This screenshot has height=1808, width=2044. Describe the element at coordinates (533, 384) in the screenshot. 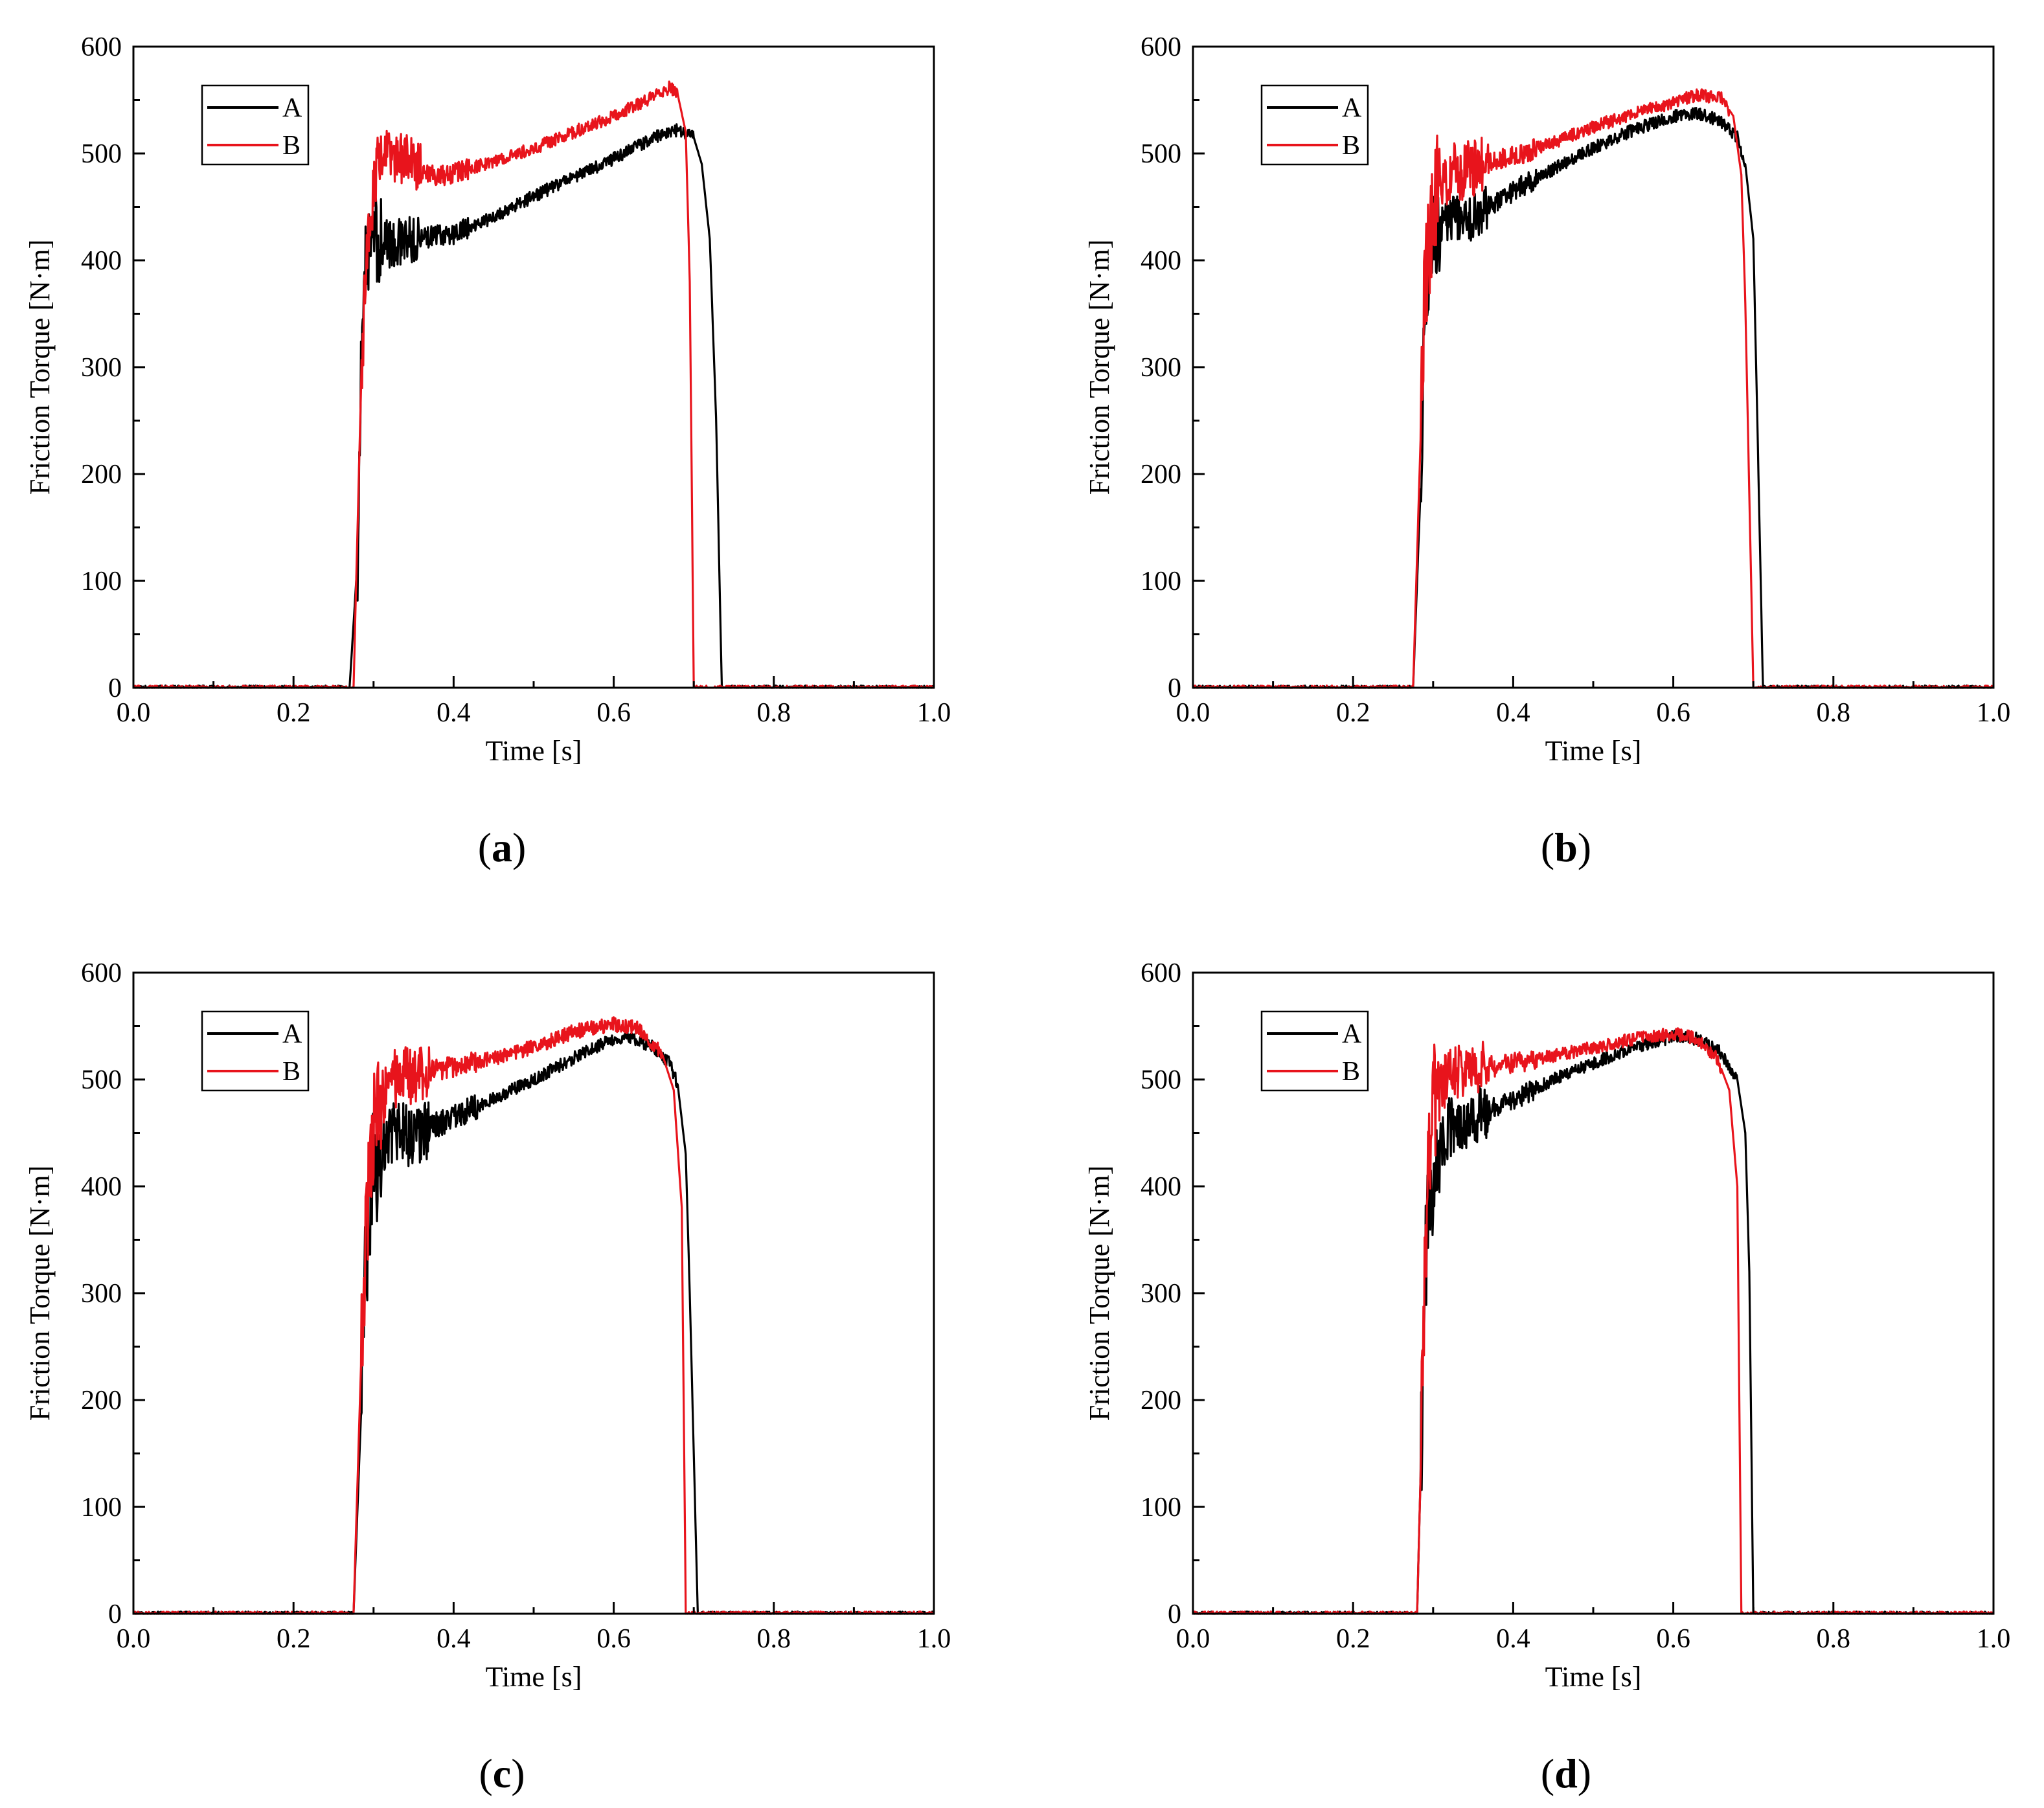

I see `series-line-B-panel-a` at that location.